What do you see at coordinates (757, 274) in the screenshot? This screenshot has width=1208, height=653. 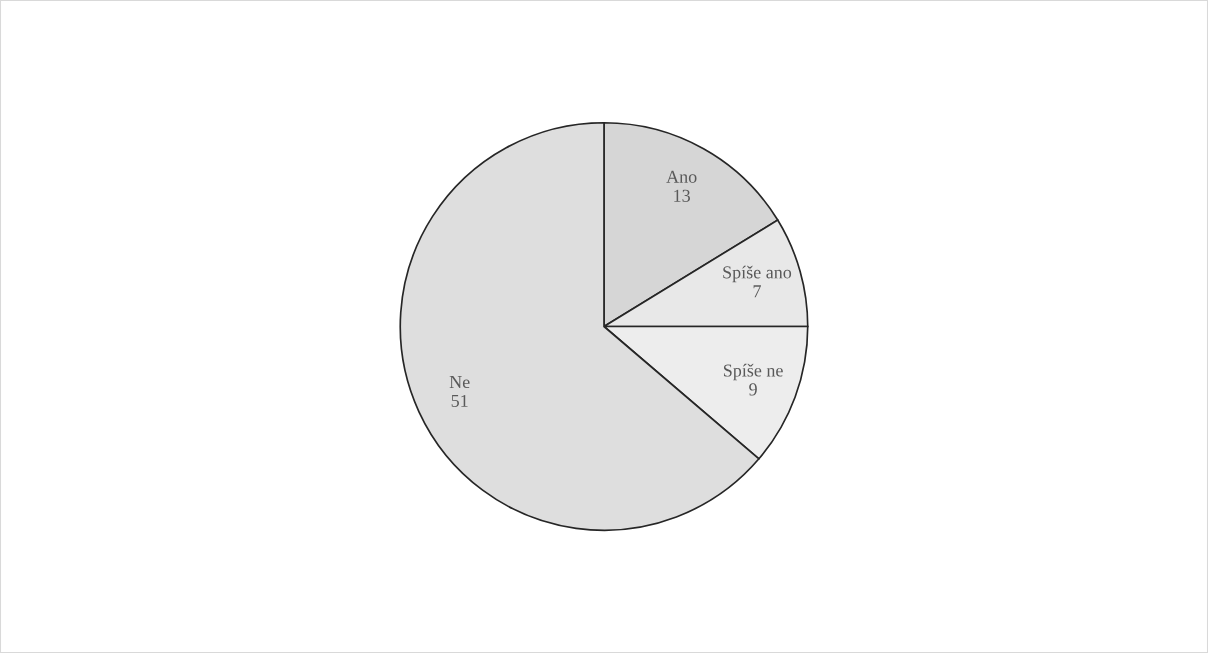 I see `slice-label: Spíše ano` at bounding box center [757, 274].